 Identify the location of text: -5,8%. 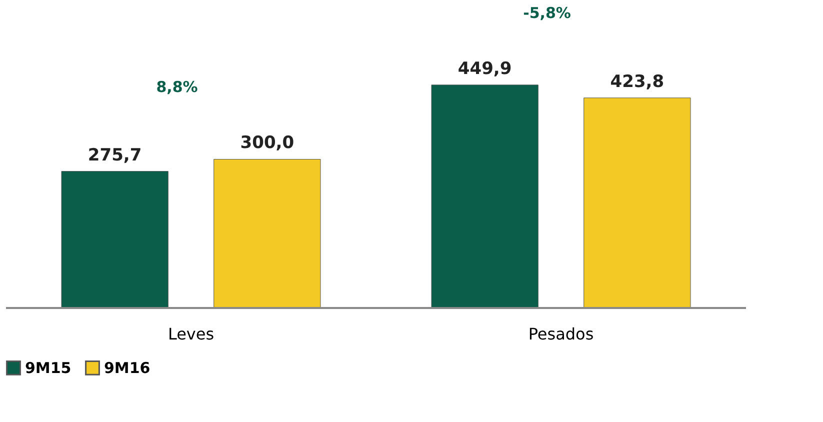
(547, 13).